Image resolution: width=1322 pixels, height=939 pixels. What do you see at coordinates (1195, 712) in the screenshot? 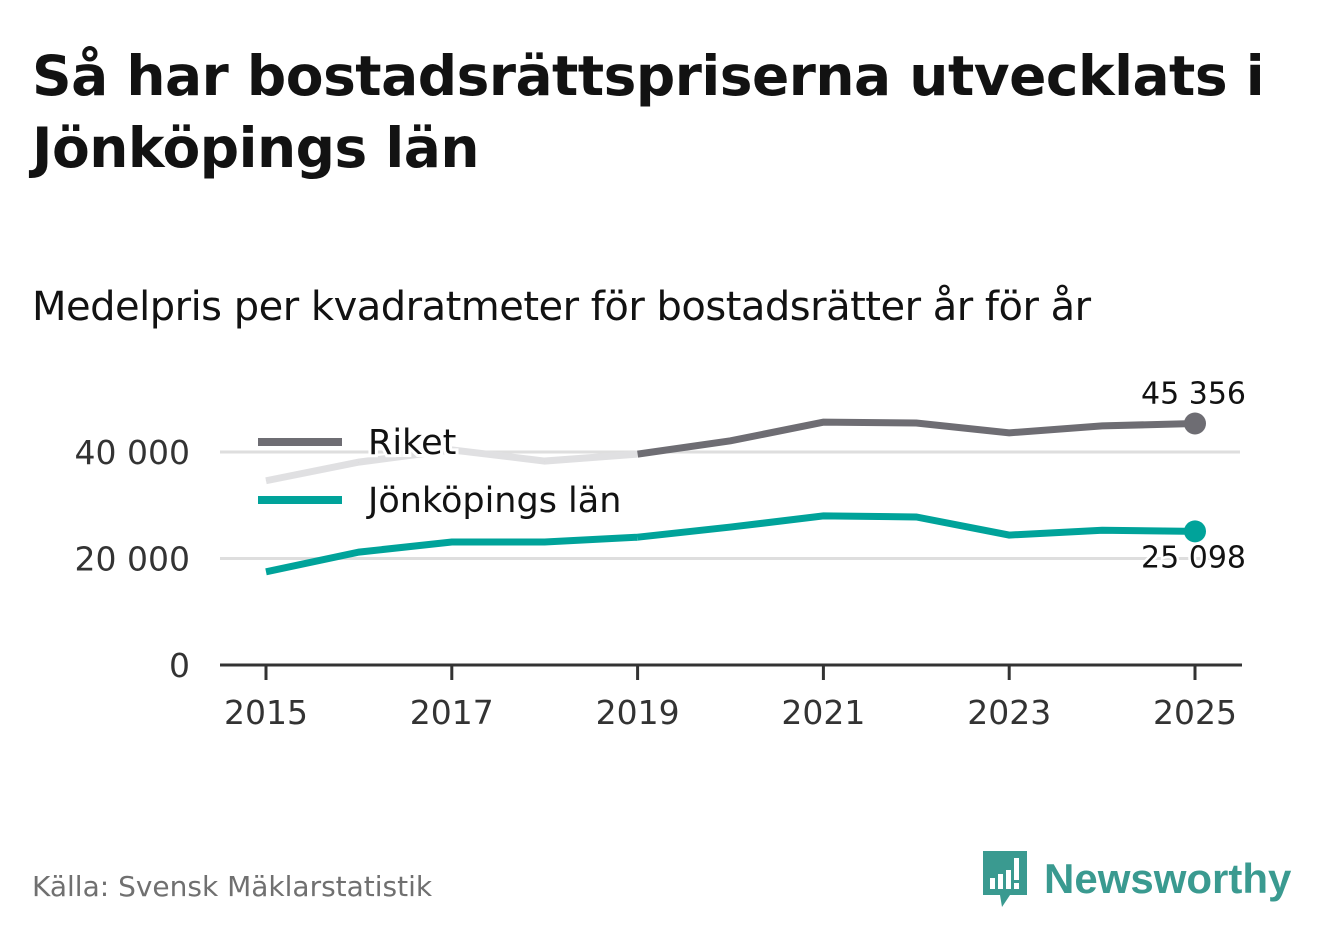
I see `x-tick-label: 2025` at bounding box center [1195, 712].